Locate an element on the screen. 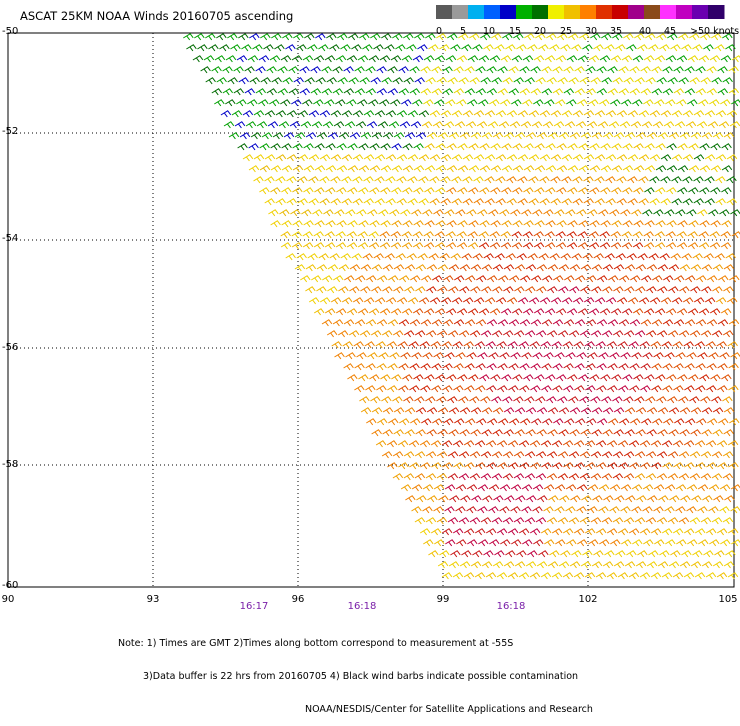 Image resolution: width=740 pixels, height=726 pixels. legend-swatch is located at coordinates (460, 12).